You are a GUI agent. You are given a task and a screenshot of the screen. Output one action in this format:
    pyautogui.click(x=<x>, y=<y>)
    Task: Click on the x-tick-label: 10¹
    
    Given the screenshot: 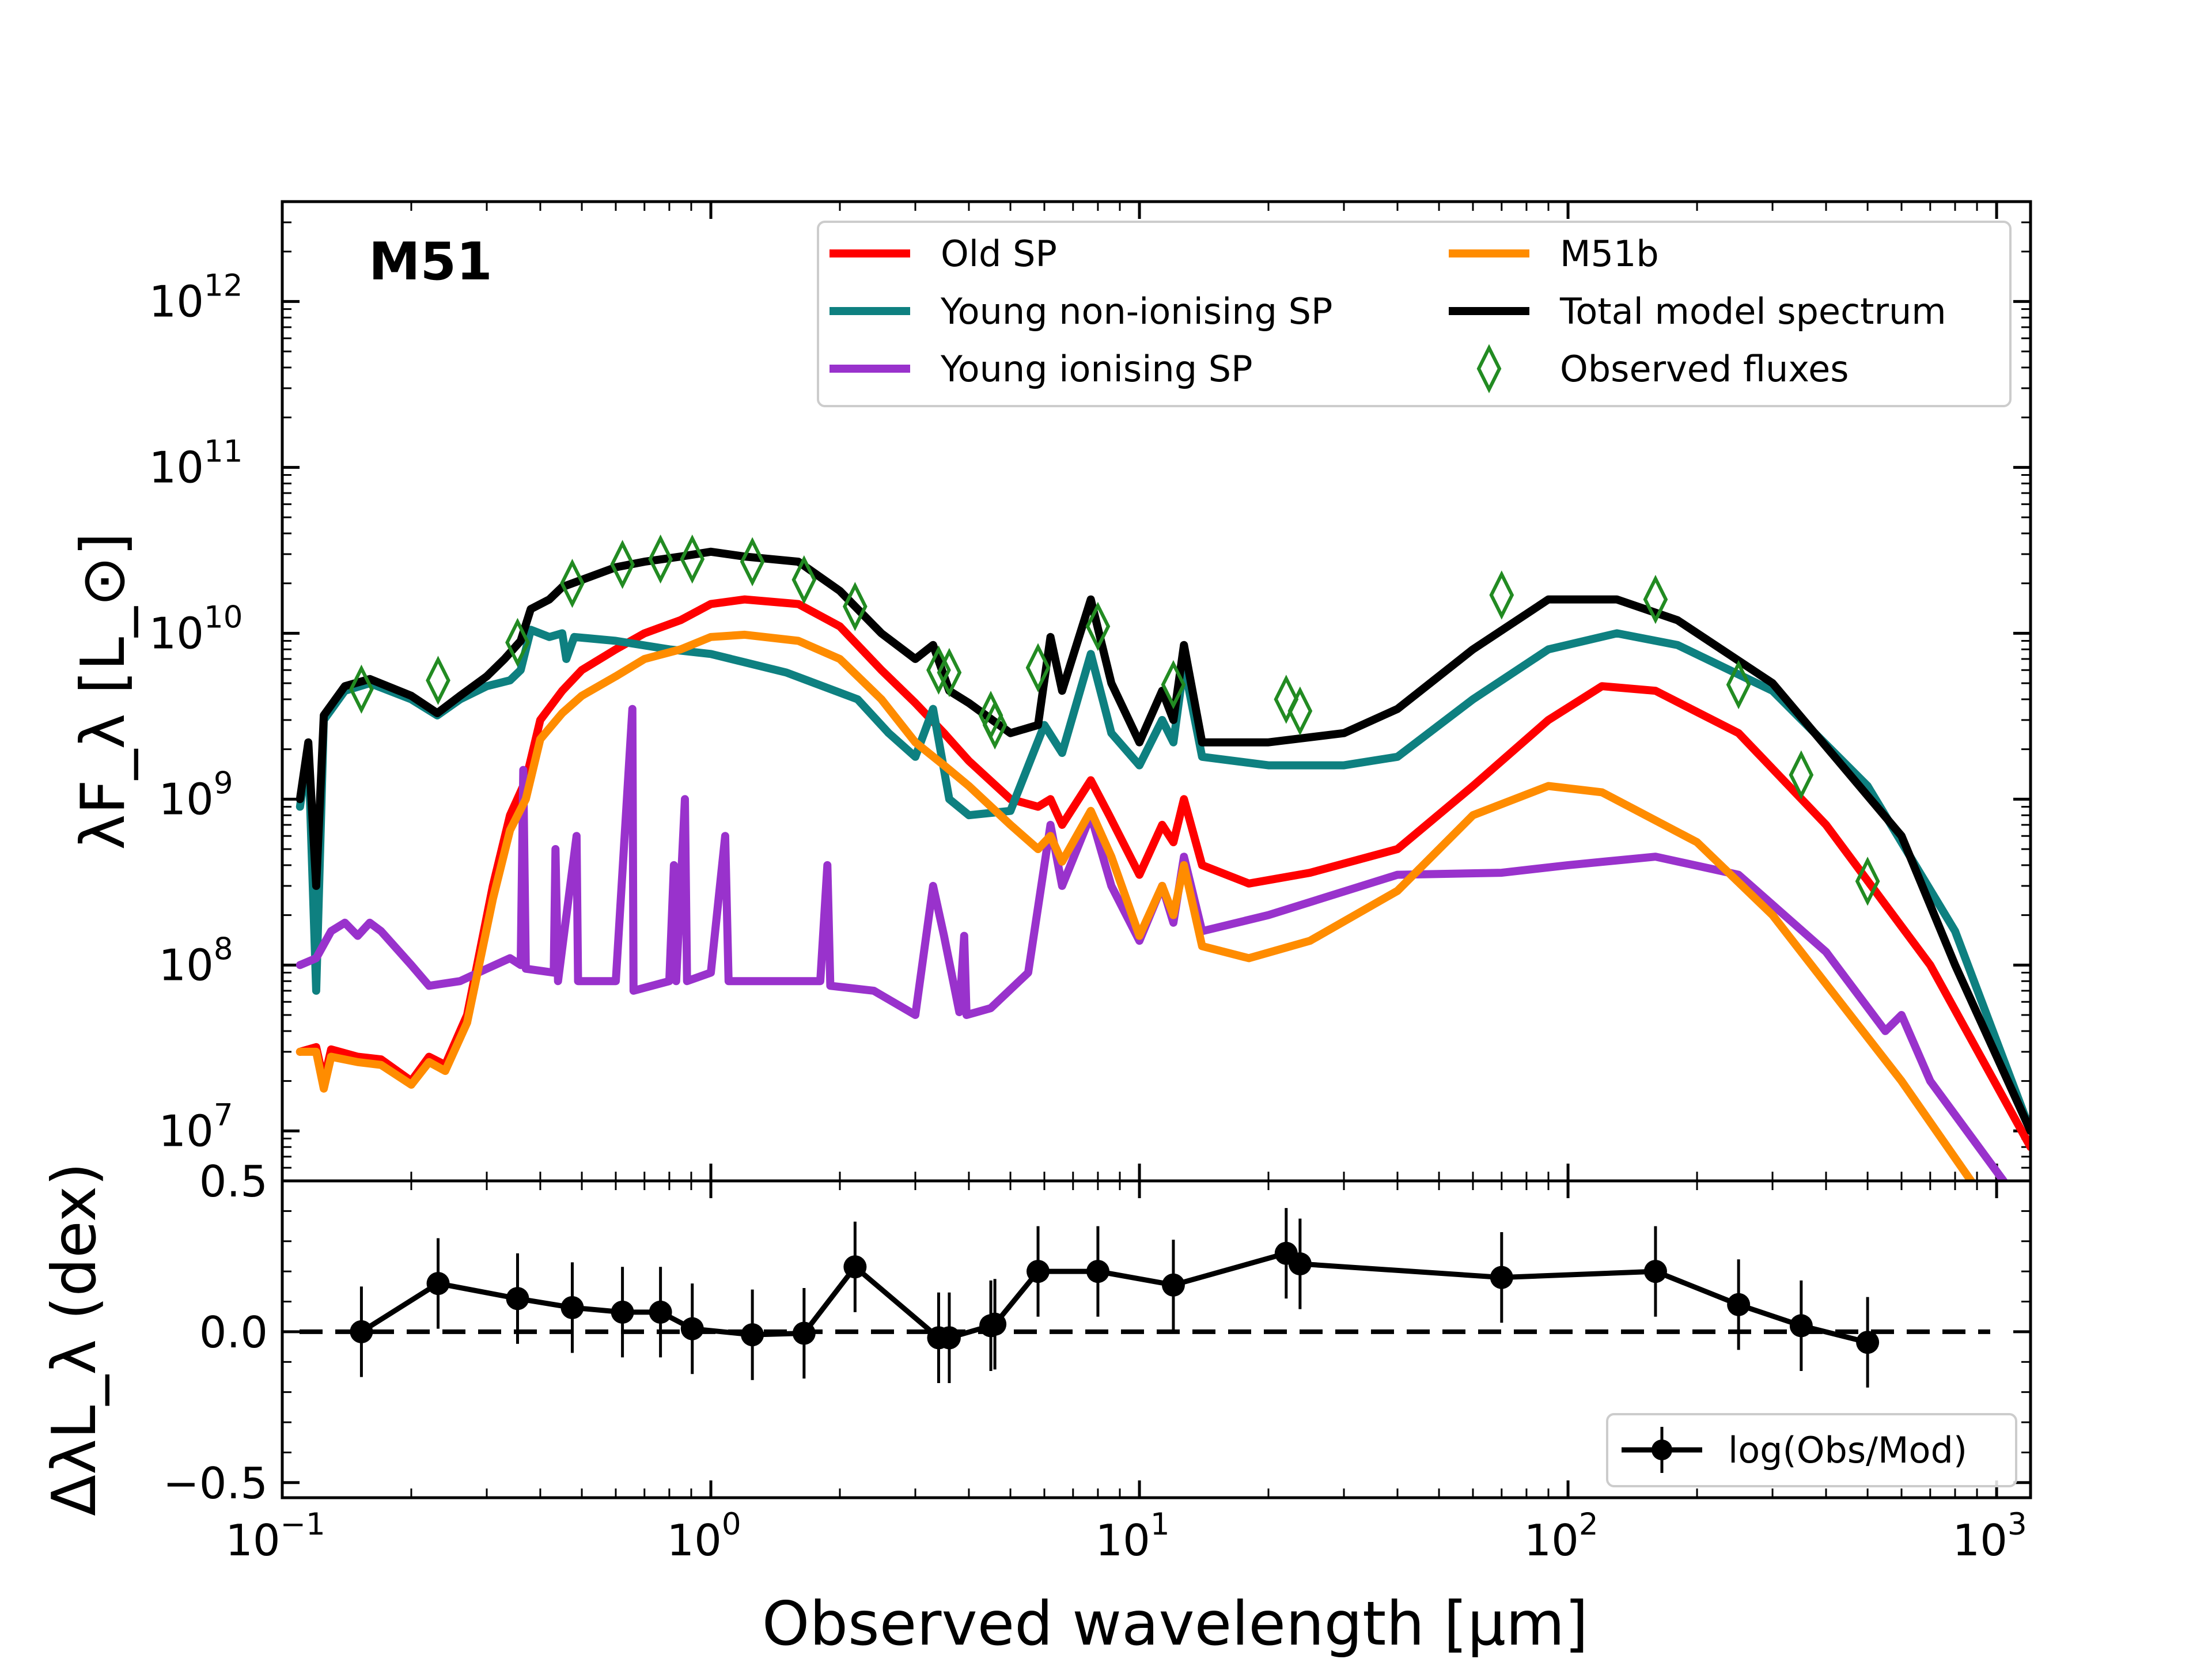 What is the action you would take?
    pyautogui.click(x=1132, y=1536)
    